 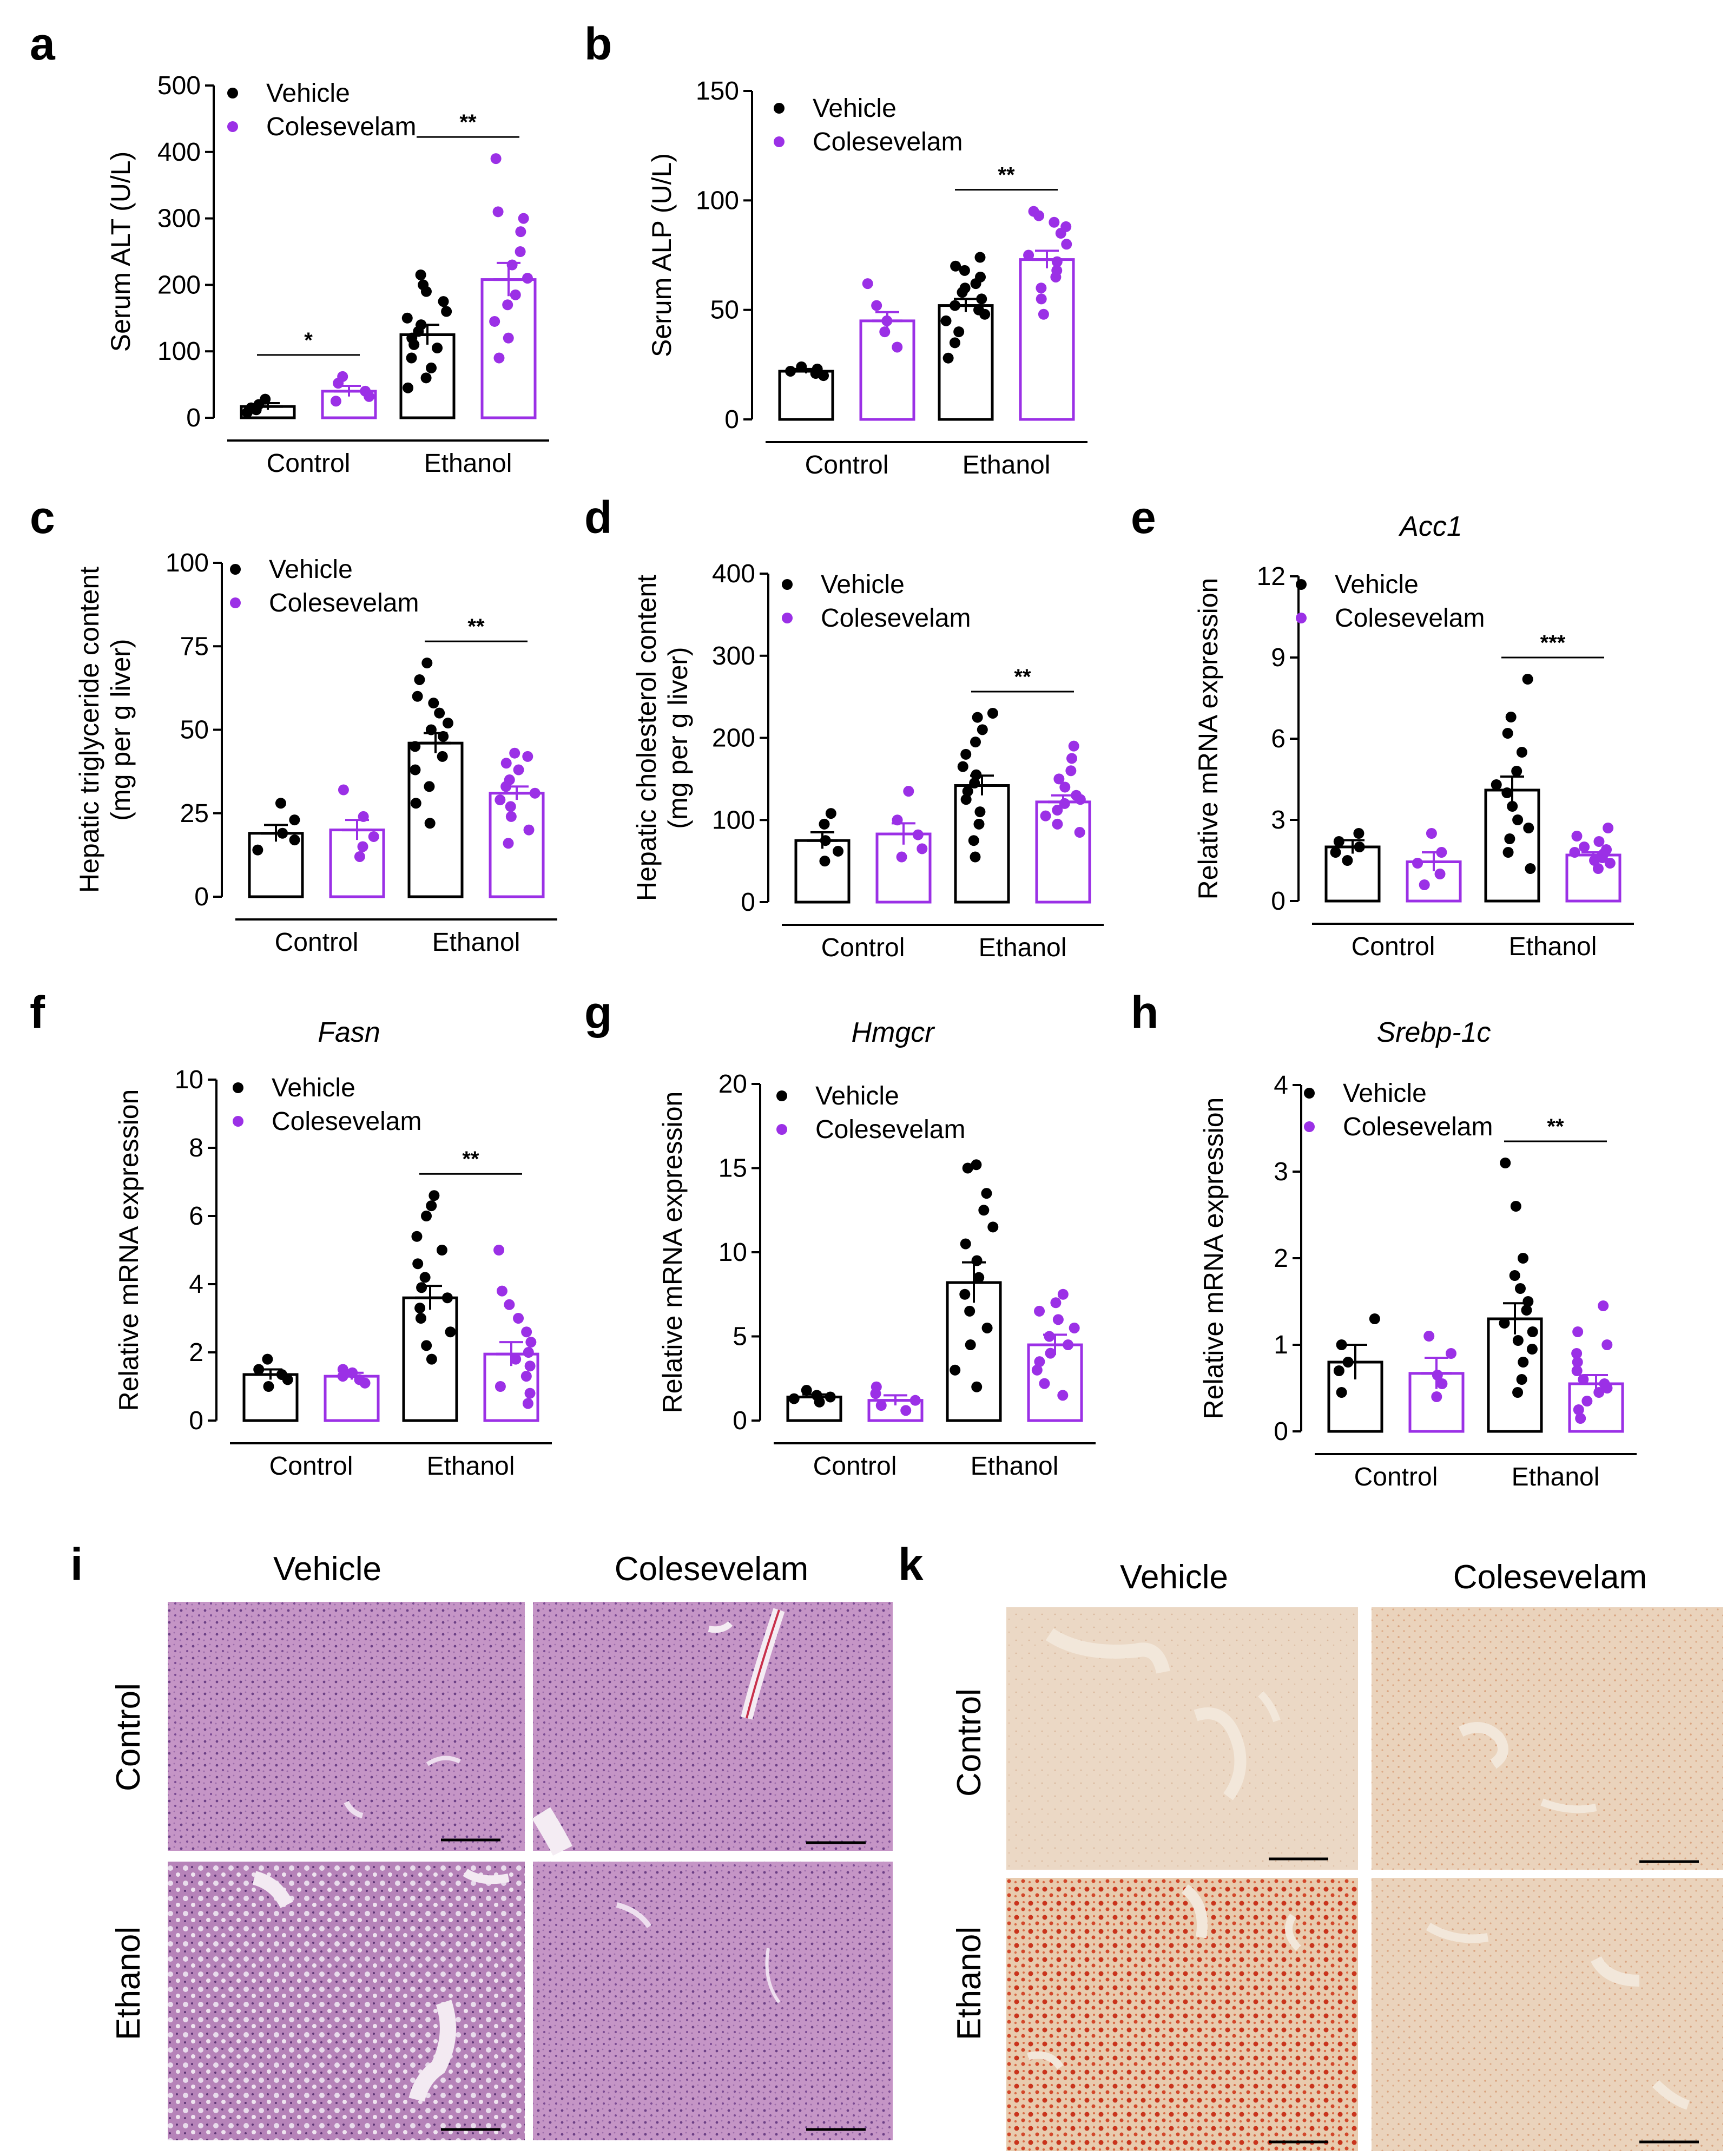 I want to click on panel-letter-g: g, so click(x=598, y=1012).